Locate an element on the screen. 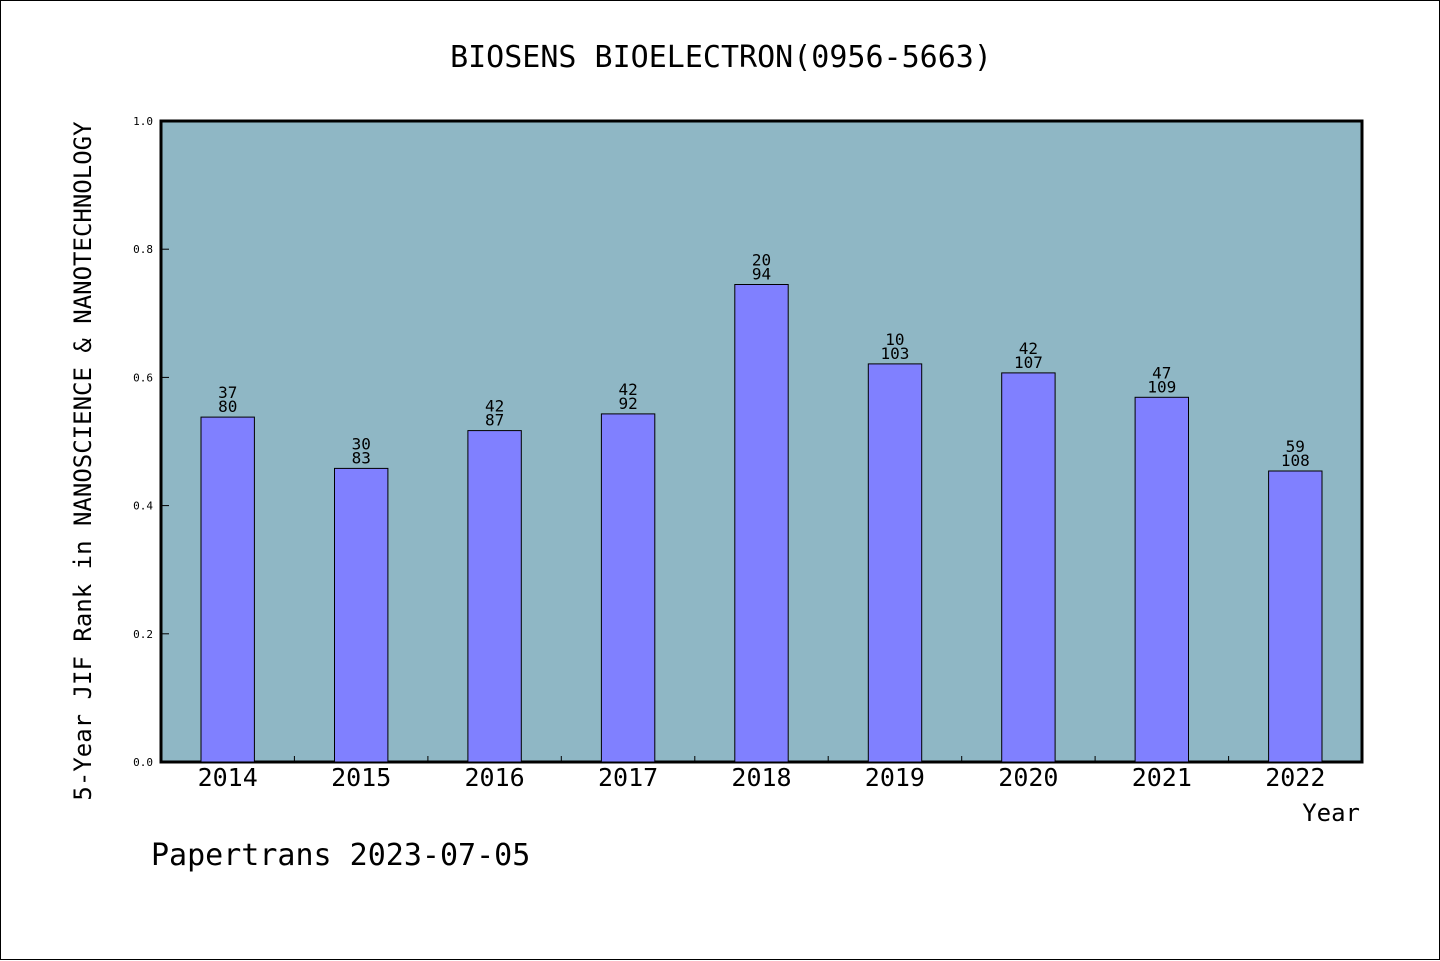  bar-2022 is located at coordinates (1295, 616).